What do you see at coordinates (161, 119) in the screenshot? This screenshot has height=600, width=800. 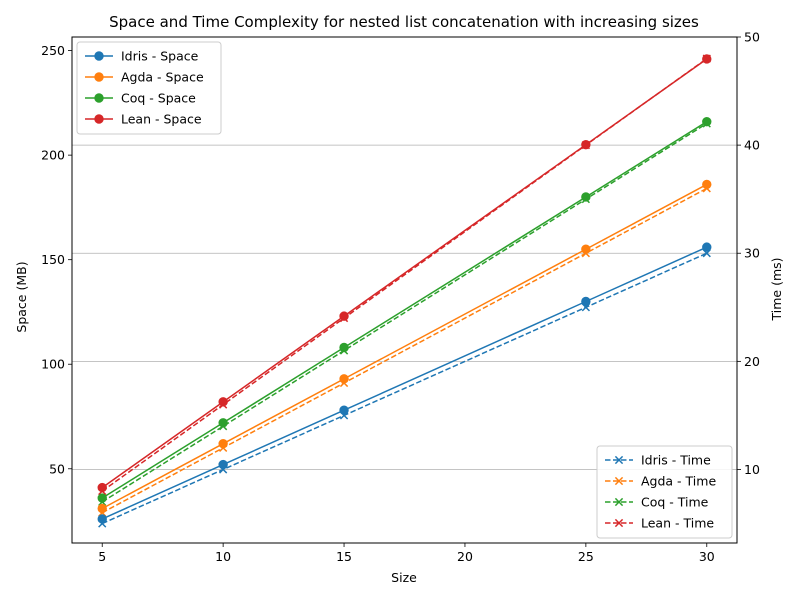 I see `legend-space-label-3: Lean - Space` at bounding box center [161, 119].